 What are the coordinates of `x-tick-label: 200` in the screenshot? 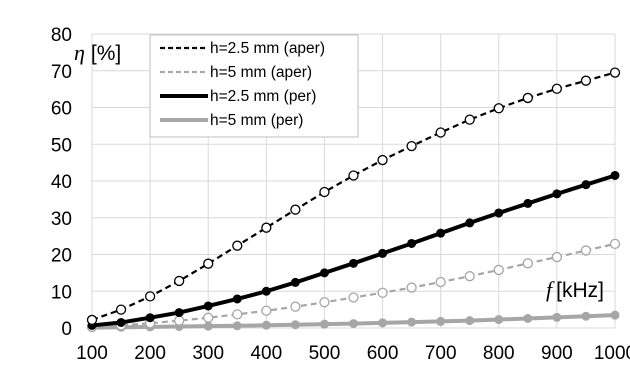 It's located at (150, 353).